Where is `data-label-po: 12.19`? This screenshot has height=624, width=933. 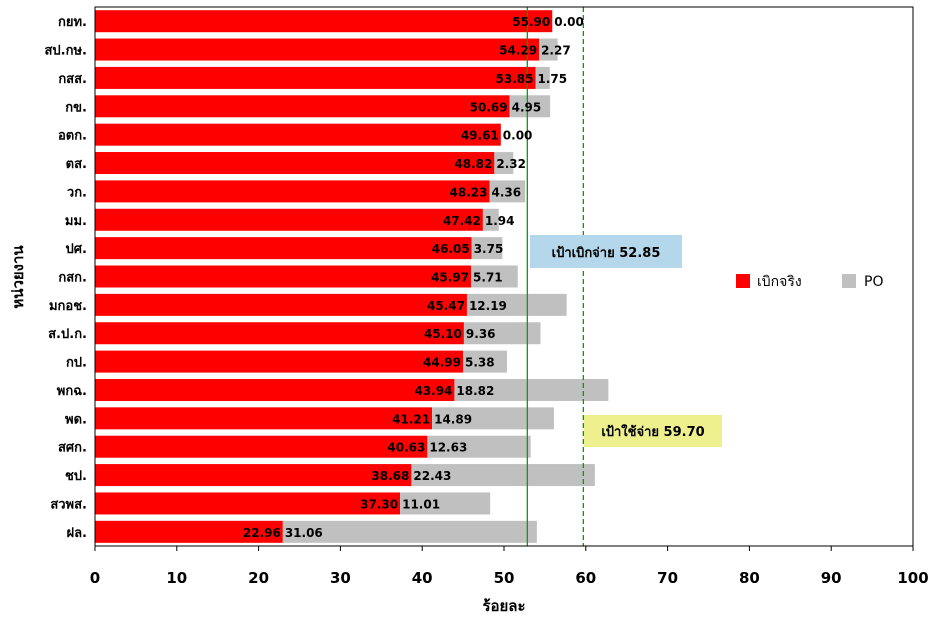 data-label-po: 12.19 is located at coordinates (488, 306).